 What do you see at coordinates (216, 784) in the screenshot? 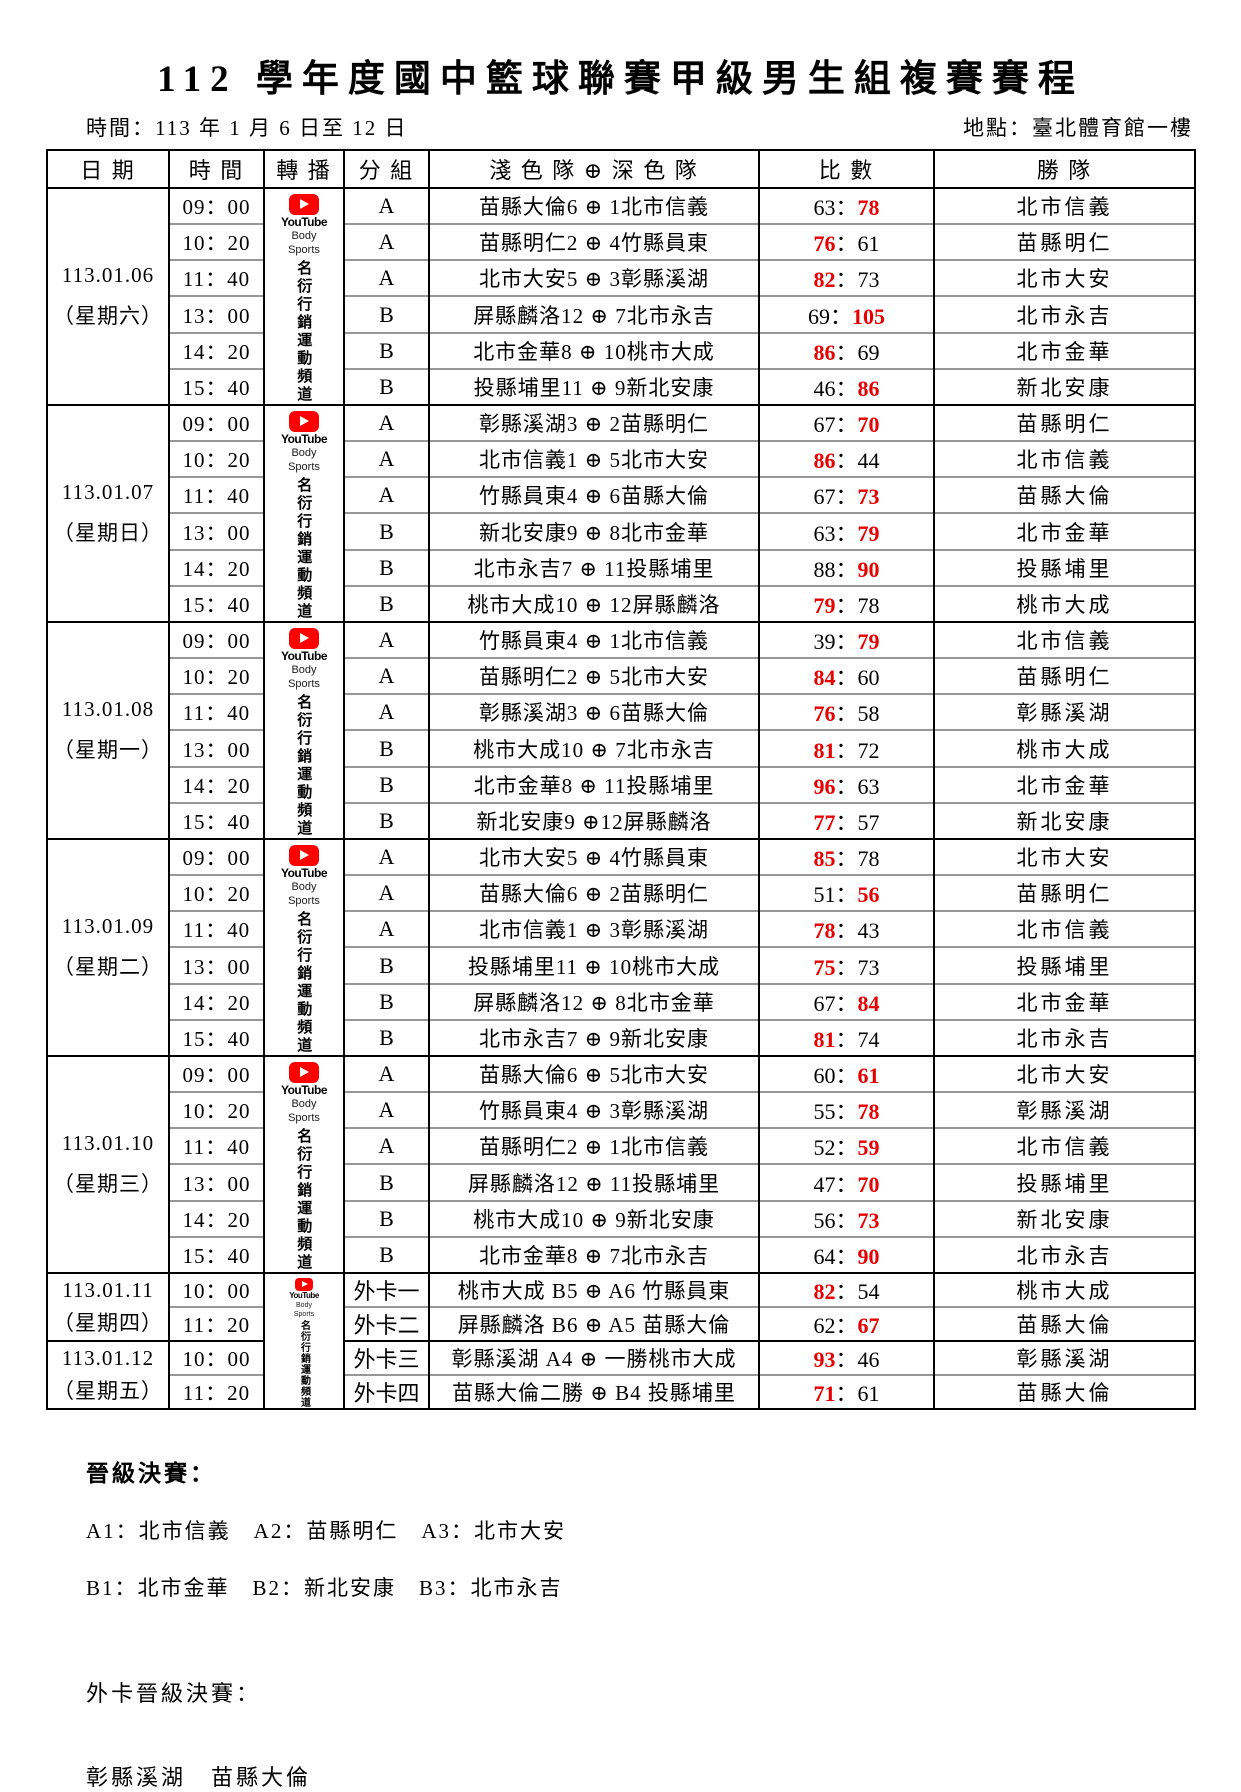
I see `time-cell: 14：20` at bounding box center [216, 784].